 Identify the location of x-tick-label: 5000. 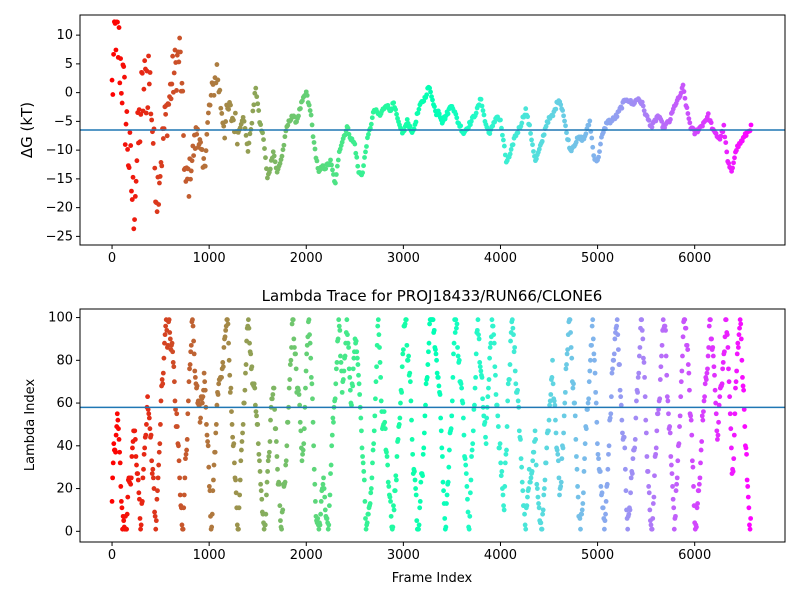
(597, 258).